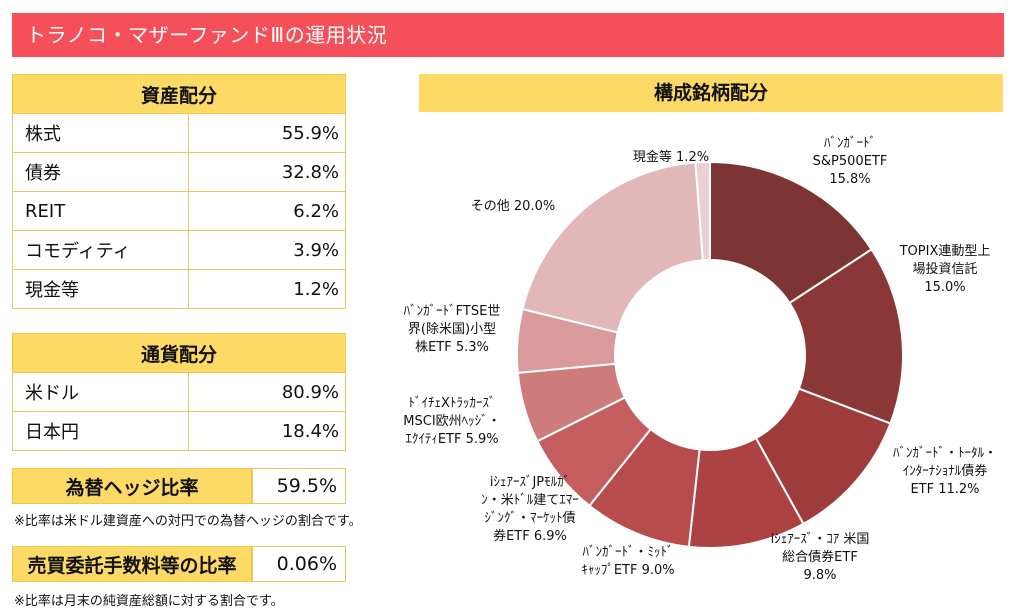 This screenshot has width=1024, height=615. I want to click on currency-value: 18.4%, so click(267, 431).